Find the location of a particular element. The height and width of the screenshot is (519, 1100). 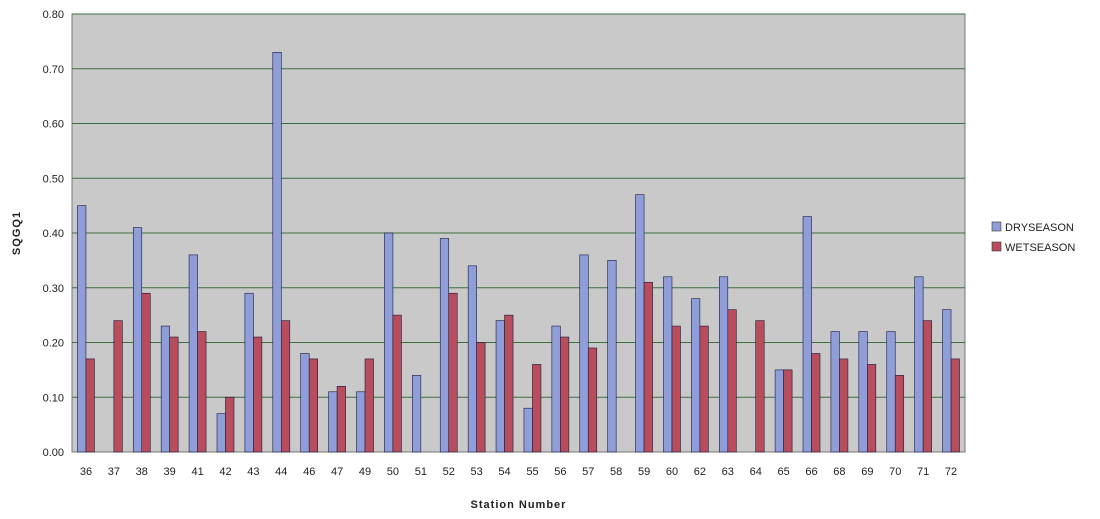

x-tick-label: 53 is located at coordinates (477, 472).